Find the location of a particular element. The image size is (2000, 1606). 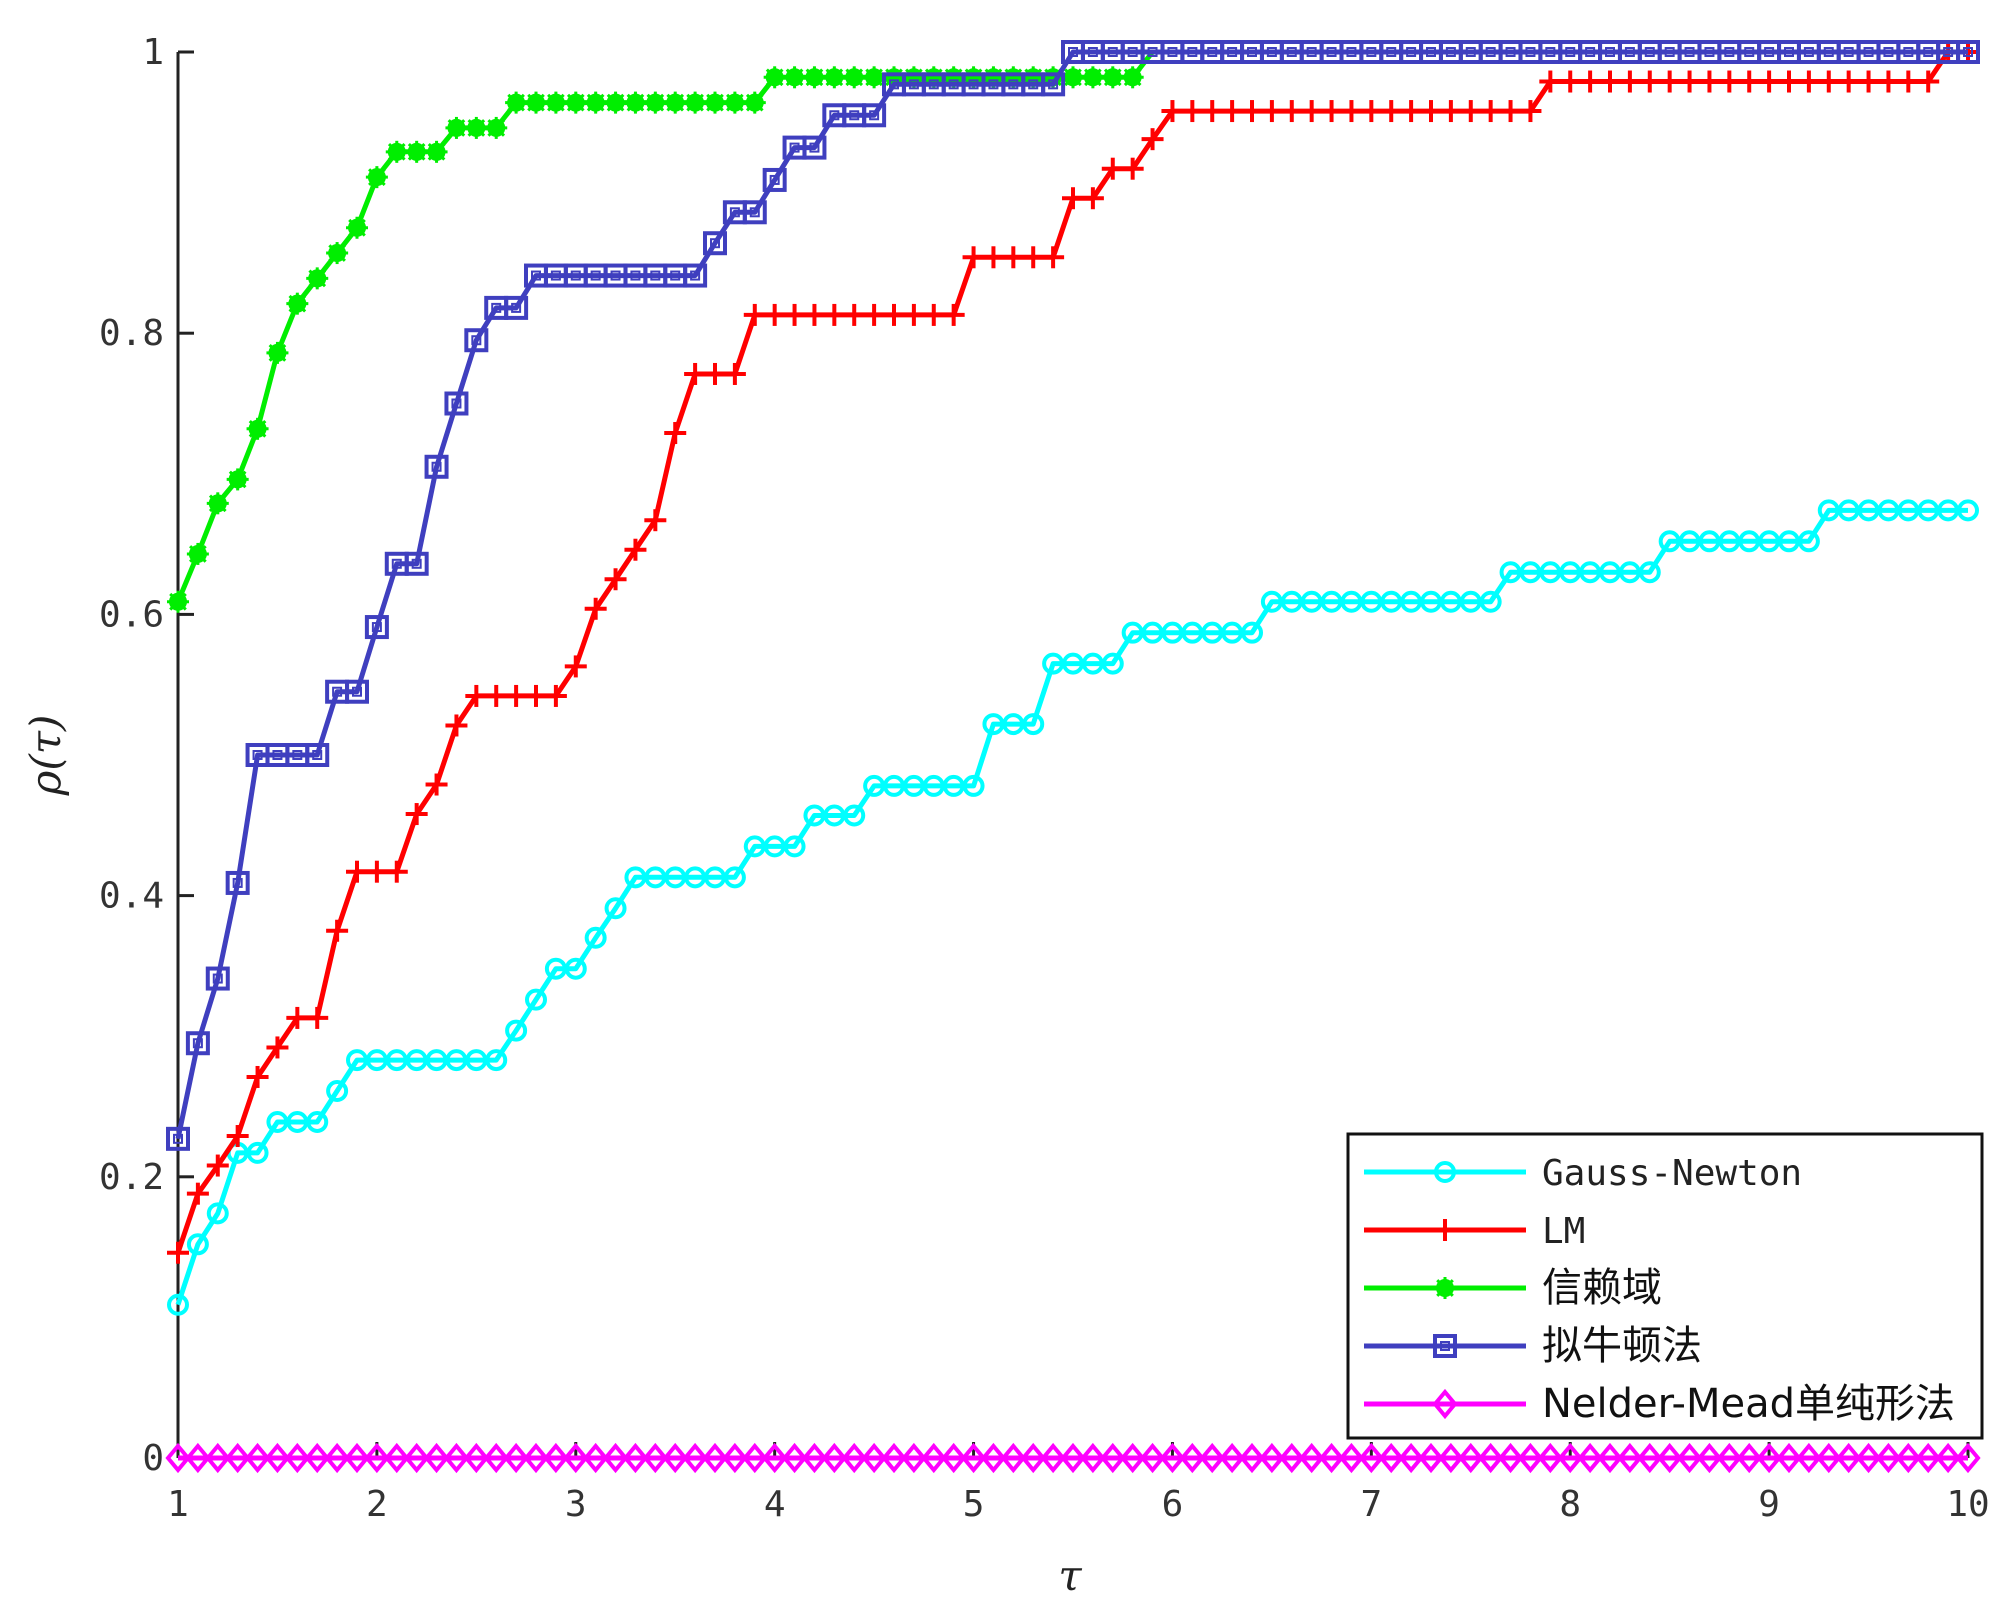

legend-swatch-marker is located at coordinates (1445, 1230).